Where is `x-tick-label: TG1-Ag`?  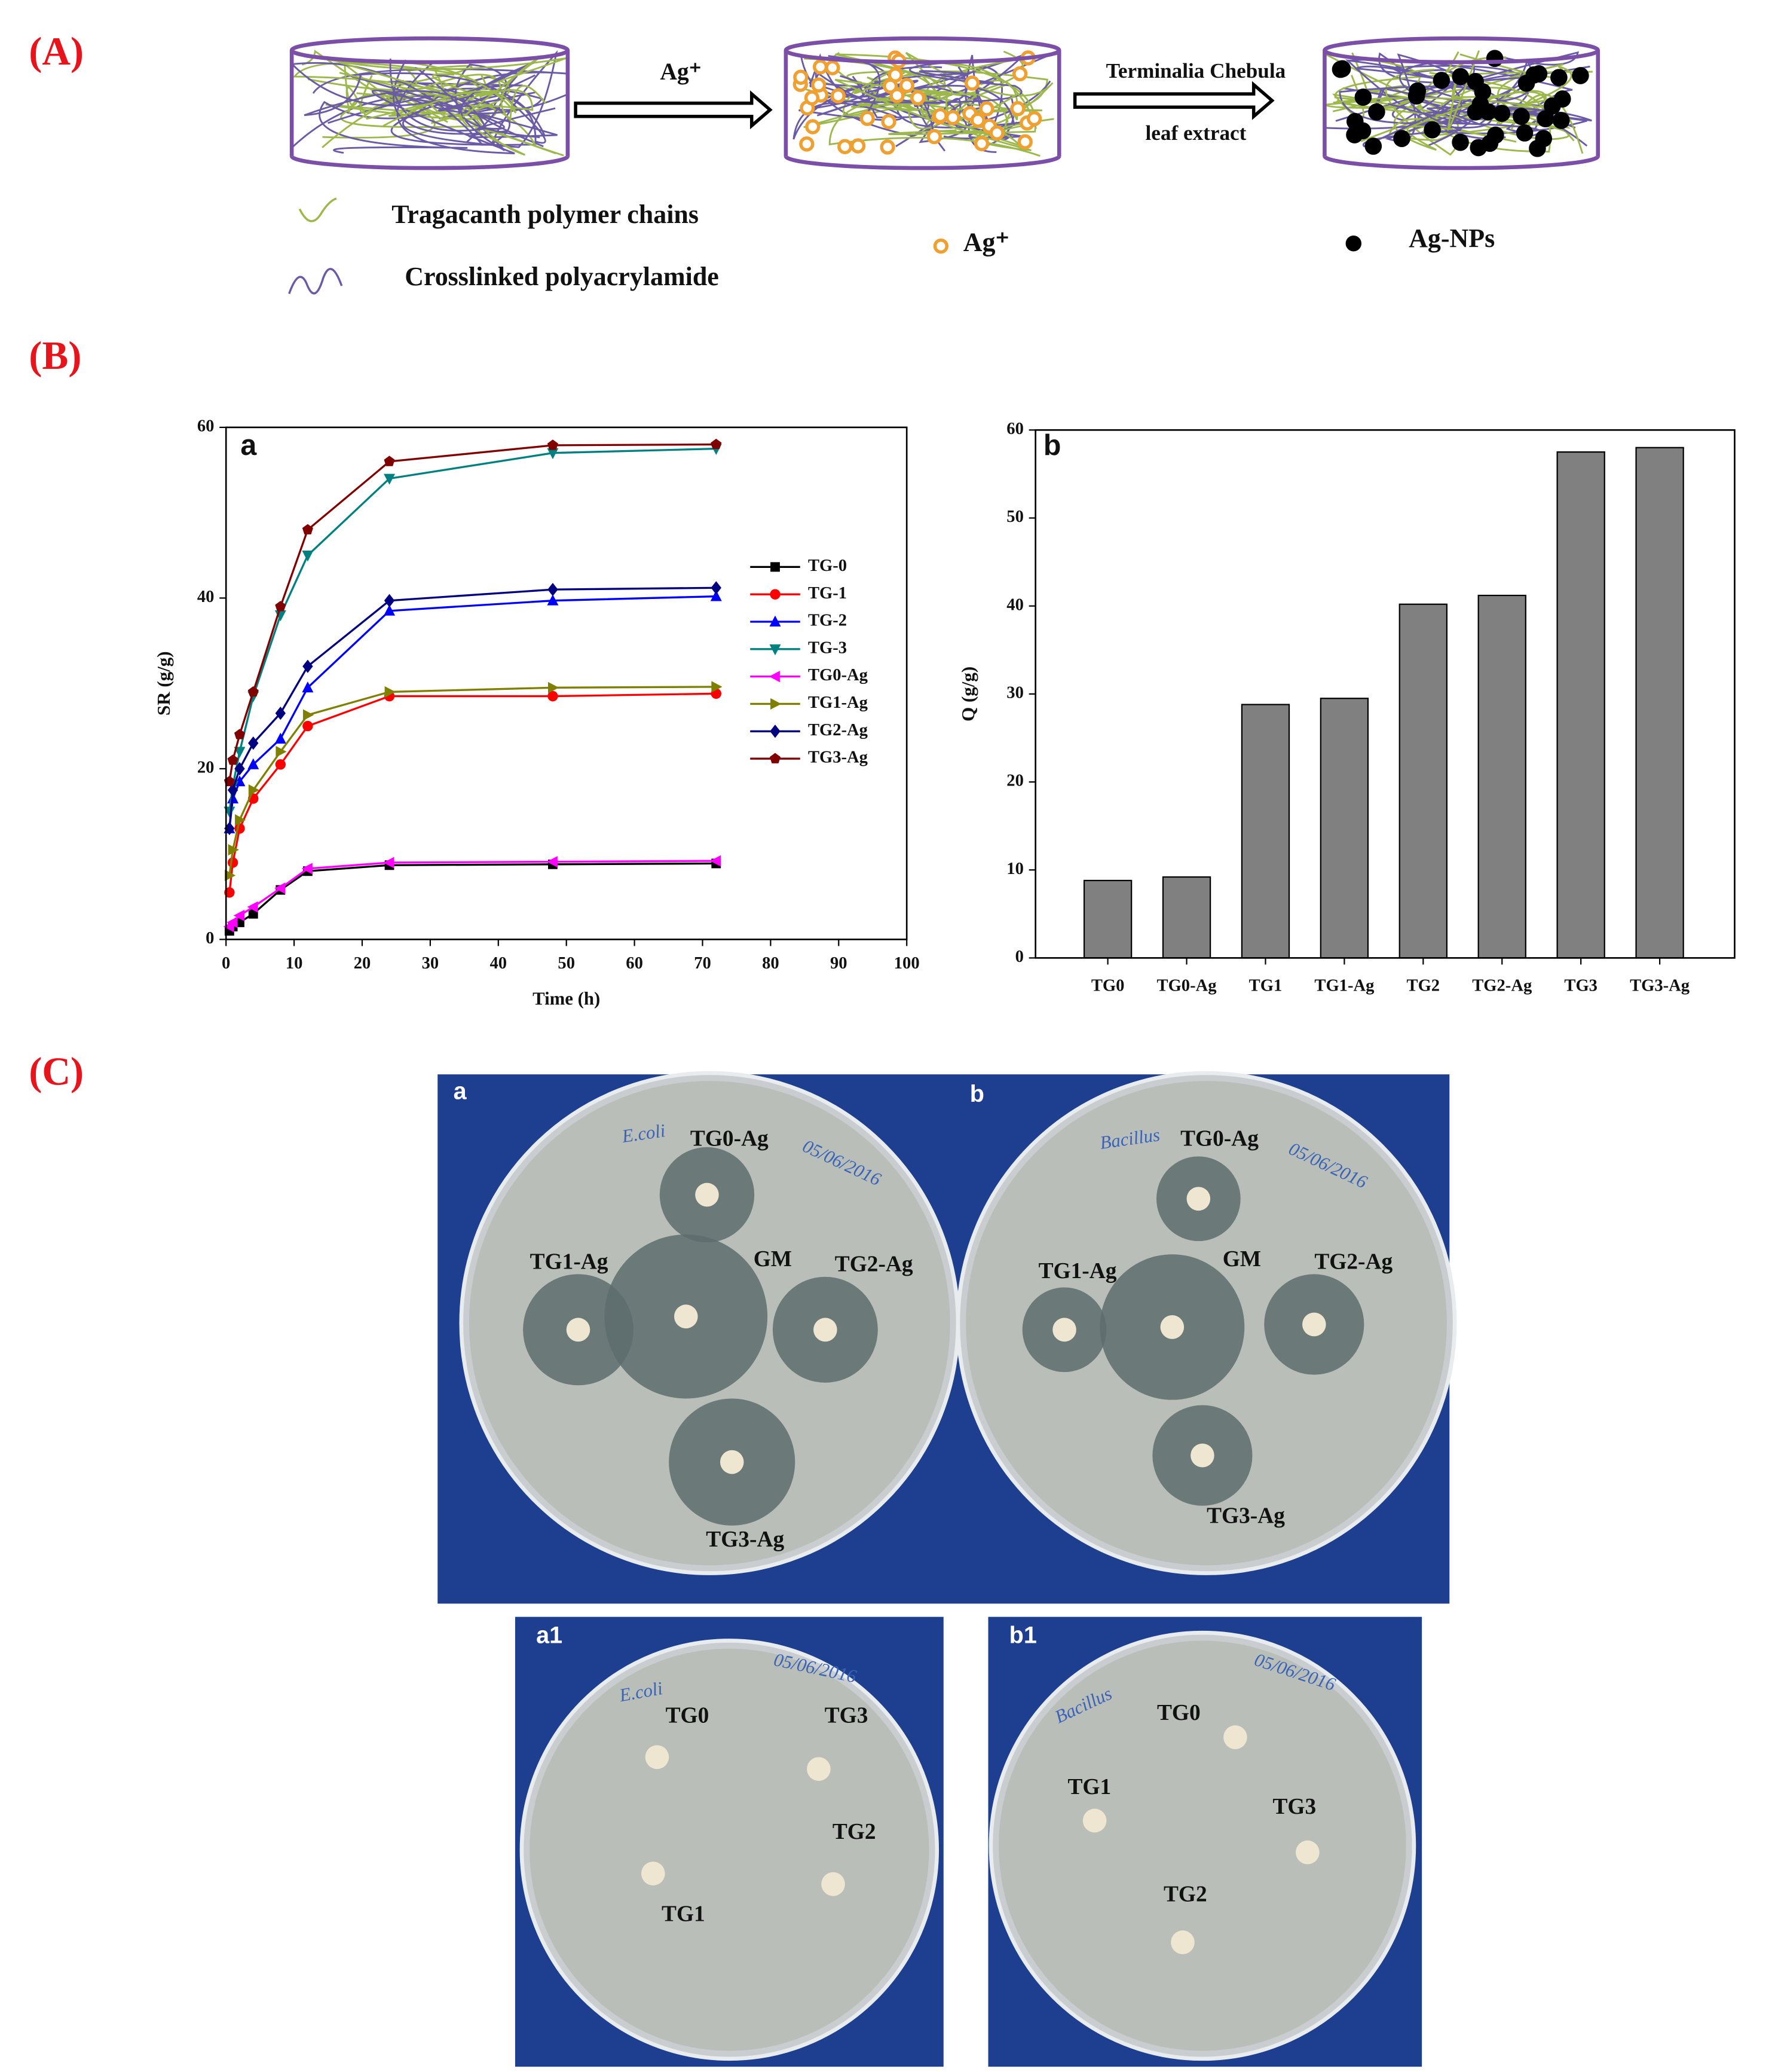 x-tick-label: TG1-Ag is located at coordinates (1344, 985).